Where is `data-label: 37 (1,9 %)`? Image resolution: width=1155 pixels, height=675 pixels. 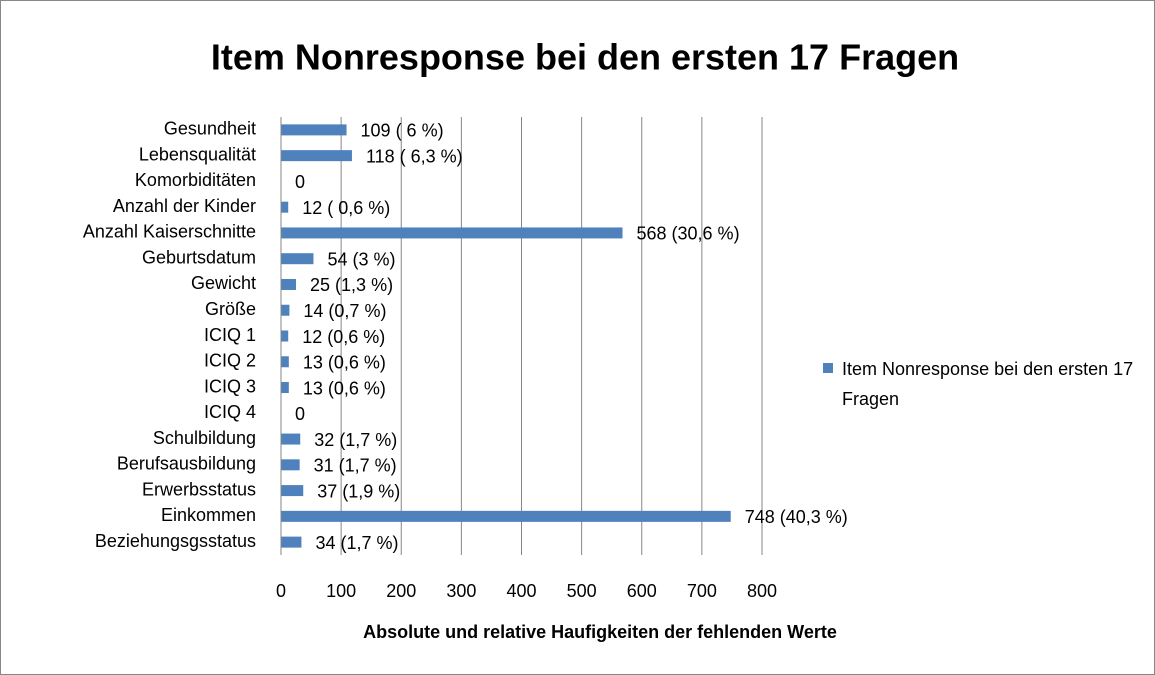
data-label: 37 (1,9 %) is located at coordinates (358, 491).